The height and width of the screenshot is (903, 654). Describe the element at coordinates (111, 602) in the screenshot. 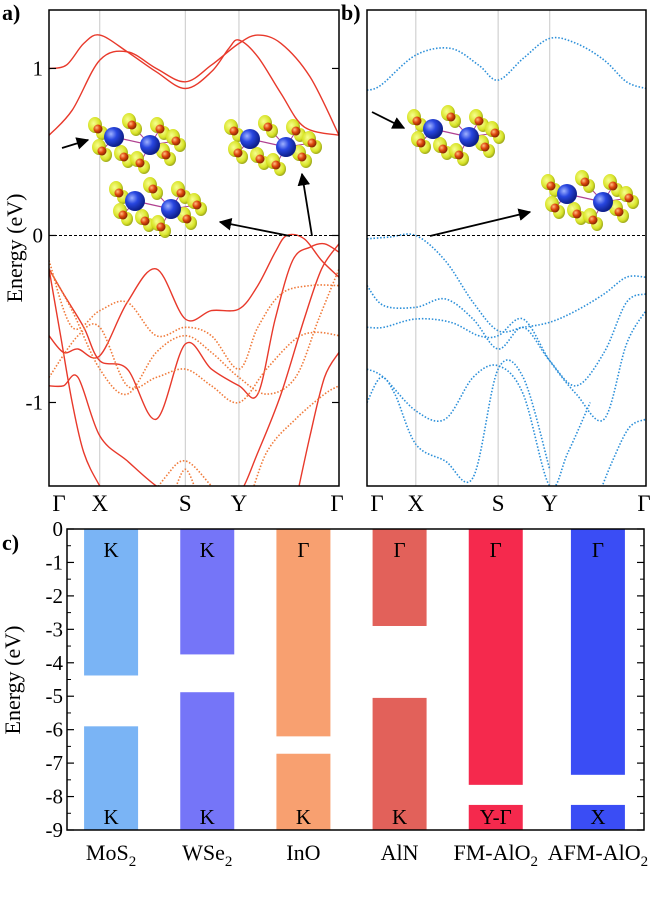

I see `bar-upper-mos` at that location.